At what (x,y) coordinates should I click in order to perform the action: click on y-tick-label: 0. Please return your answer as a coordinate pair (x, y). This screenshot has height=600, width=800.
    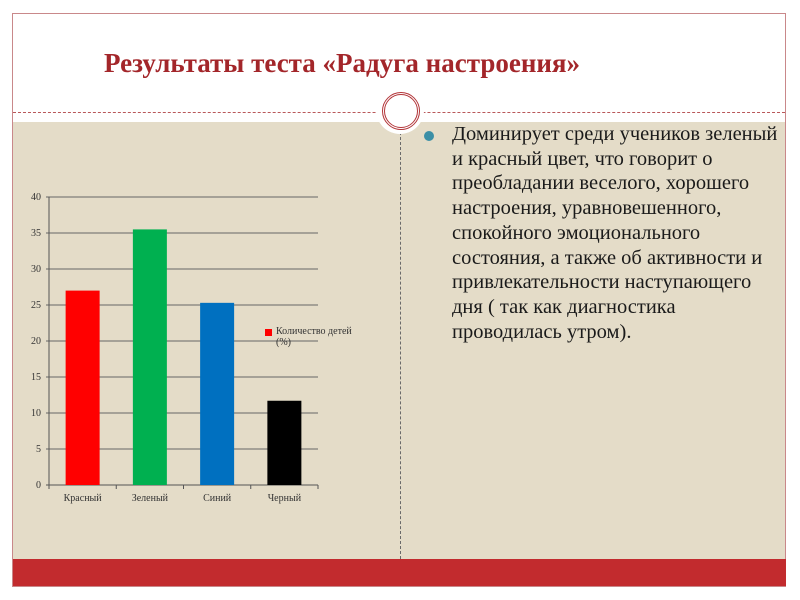
    Looking at the image, I should click on (38, 485).